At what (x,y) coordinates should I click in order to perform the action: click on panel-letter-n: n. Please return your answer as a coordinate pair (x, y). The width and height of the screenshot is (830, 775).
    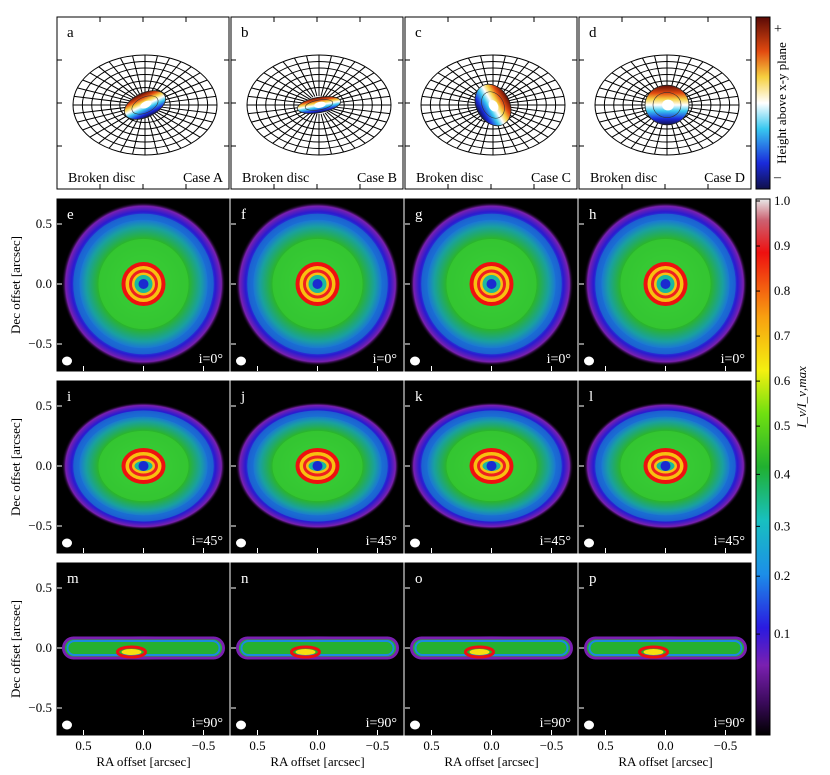
    Looking at the image, I should click on (245, 579).